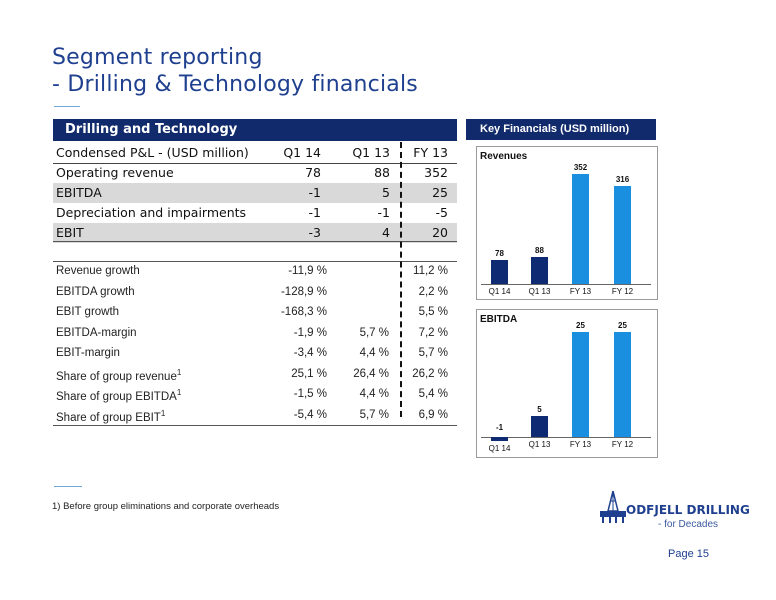 This screenshot has width=776, height=600. Describe the element at coordinates (235, 84) in the screenshot. I see `slide-title-line2: - Drilling & Technology financials` at that location.